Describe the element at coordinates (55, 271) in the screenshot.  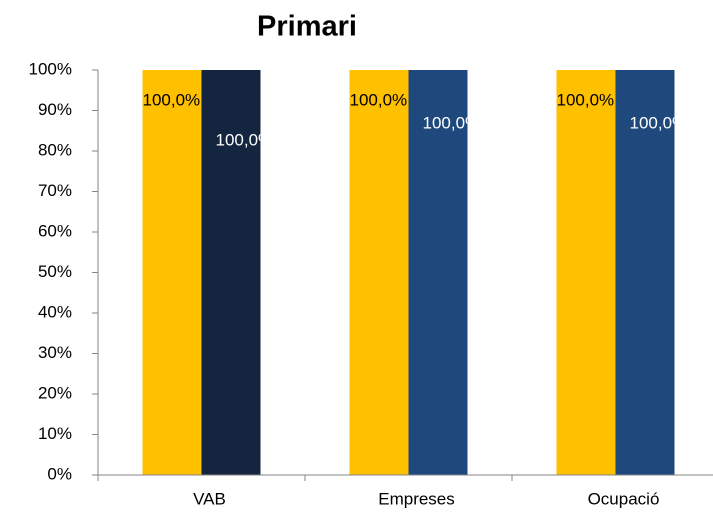
I see `y-tick-label: 50%` at that location.